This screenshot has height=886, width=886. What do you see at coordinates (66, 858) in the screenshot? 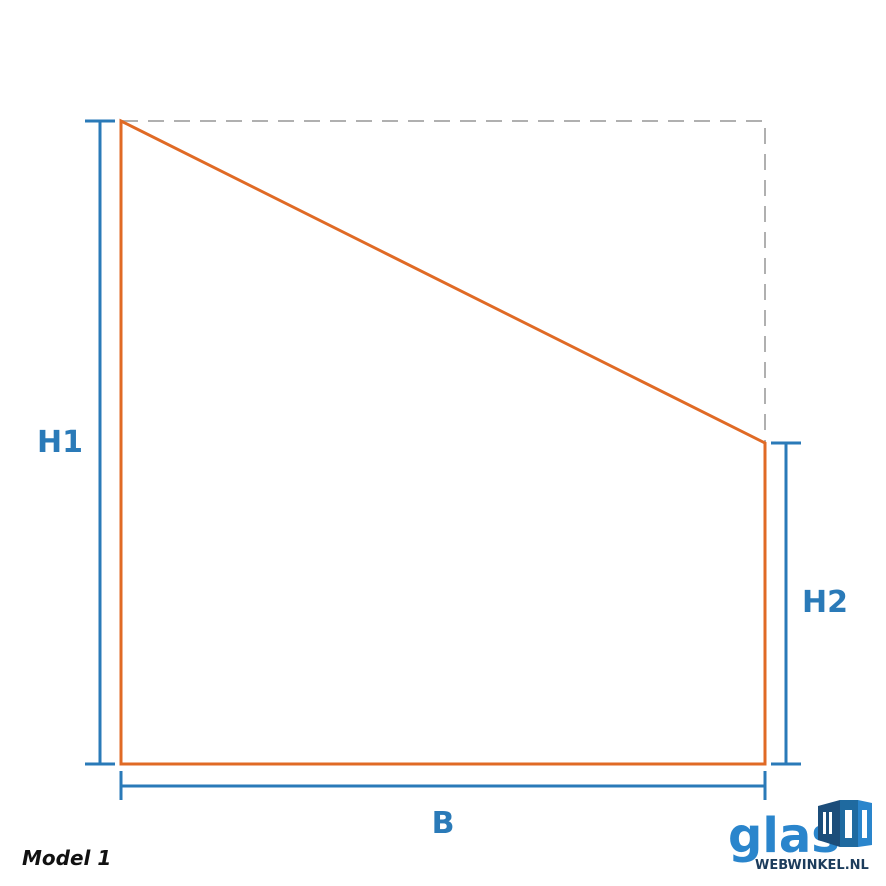
I see `model-label: Model 1` at bounding box center [66, 858].